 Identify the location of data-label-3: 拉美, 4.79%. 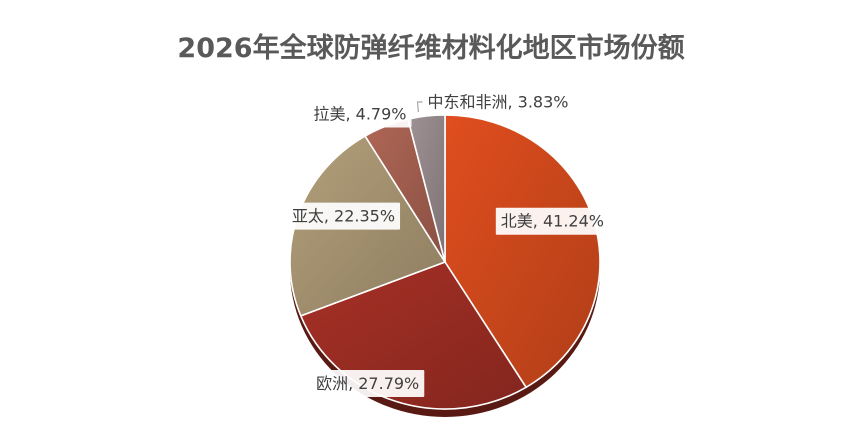
(360, 114).